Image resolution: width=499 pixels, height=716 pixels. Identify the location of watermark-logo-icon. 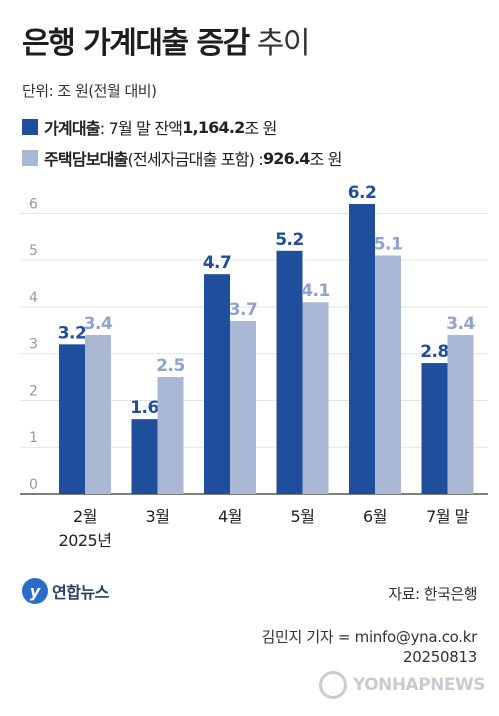
(332, 685).